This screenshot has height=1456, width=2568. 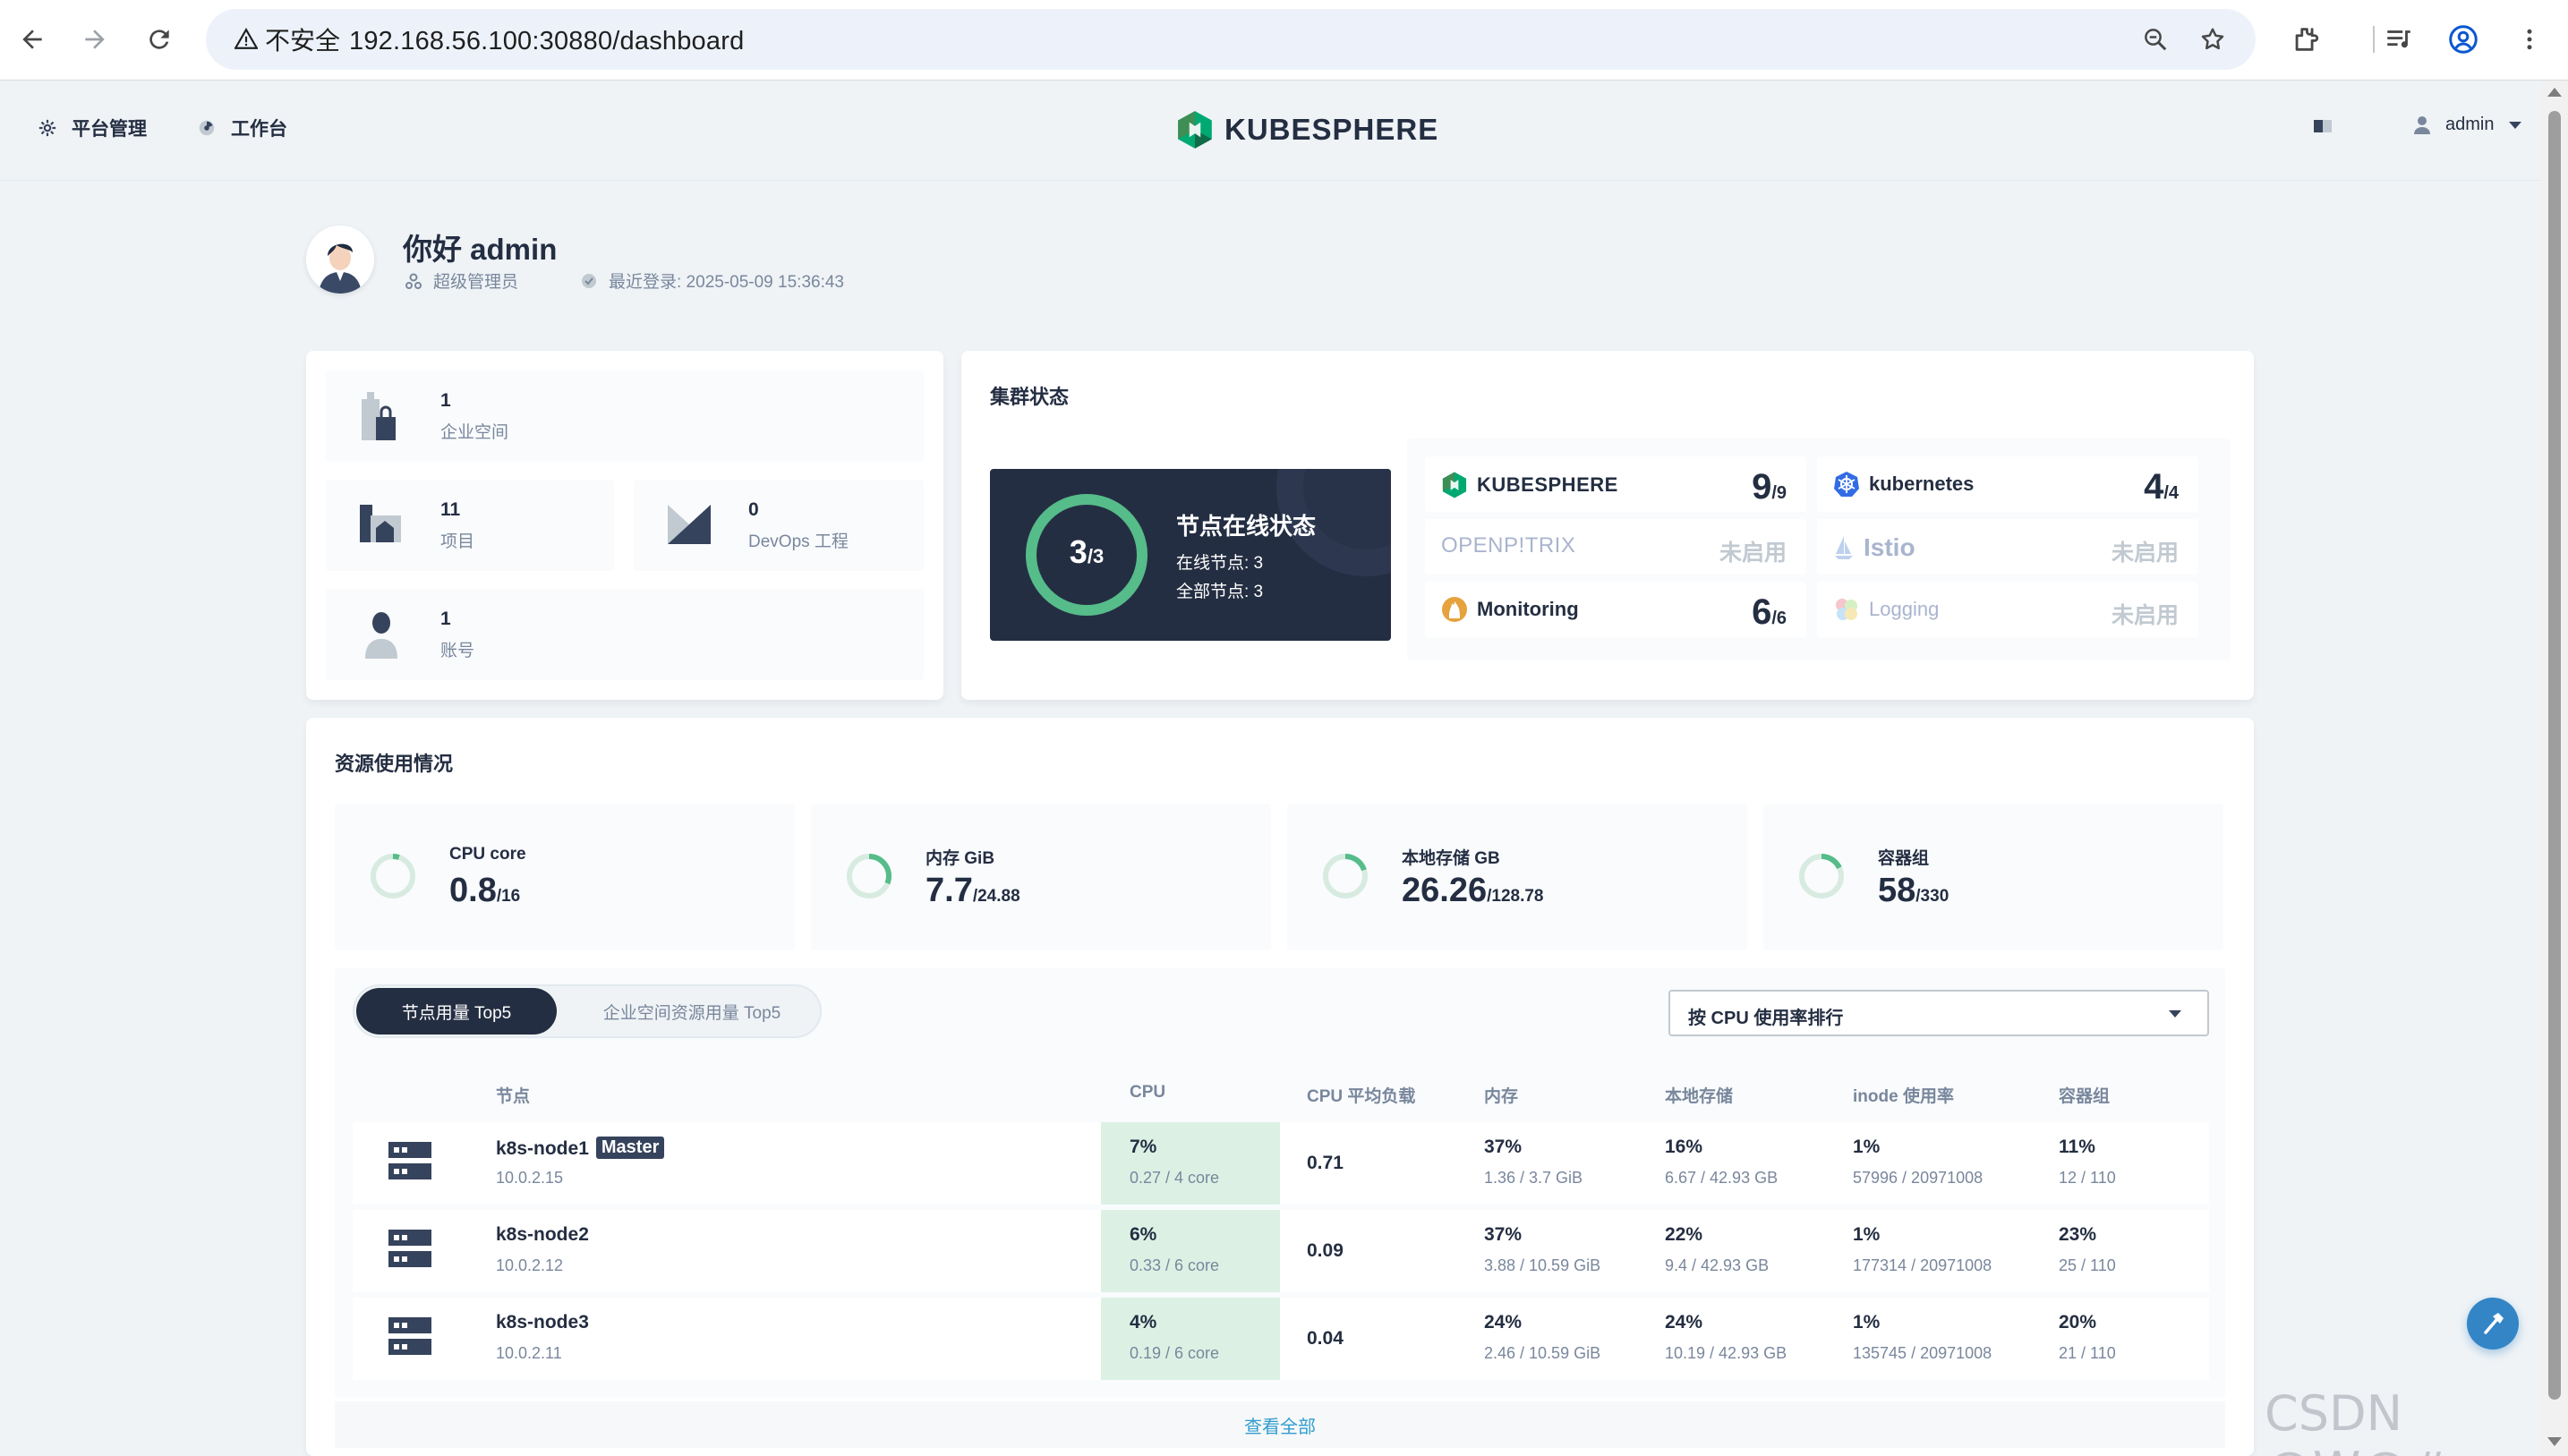 What do you see at coordinates (1722, 1178) in the screenshot?
I see `disk-detail: 6.67 / 42.93 GB` at bounding box center [1722, 1178].